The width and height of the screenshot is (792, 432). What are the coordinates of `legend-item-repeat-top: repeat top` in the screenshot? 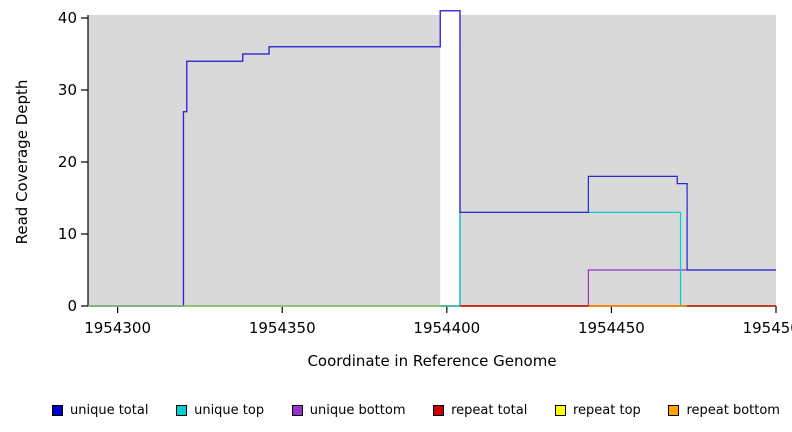 It's located at (598, 410).